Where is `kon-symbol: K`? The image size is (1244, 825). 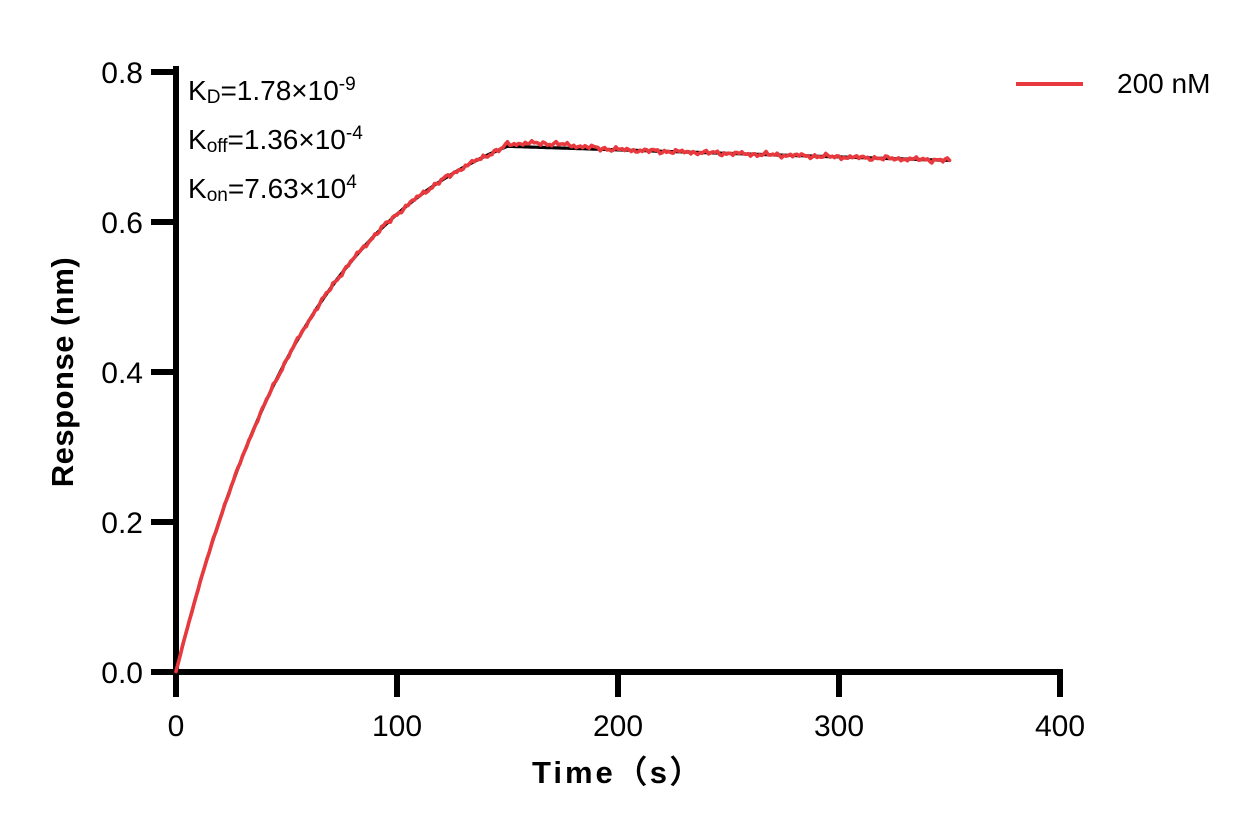 kon-symbol: K is located at coordinates (197, 188).